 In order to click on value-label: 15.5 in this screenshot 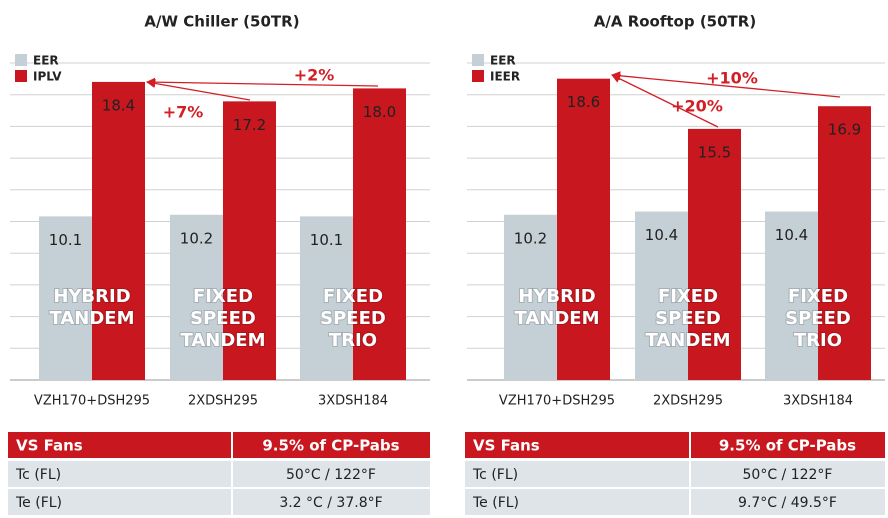, I will do `click(714, 152)`.